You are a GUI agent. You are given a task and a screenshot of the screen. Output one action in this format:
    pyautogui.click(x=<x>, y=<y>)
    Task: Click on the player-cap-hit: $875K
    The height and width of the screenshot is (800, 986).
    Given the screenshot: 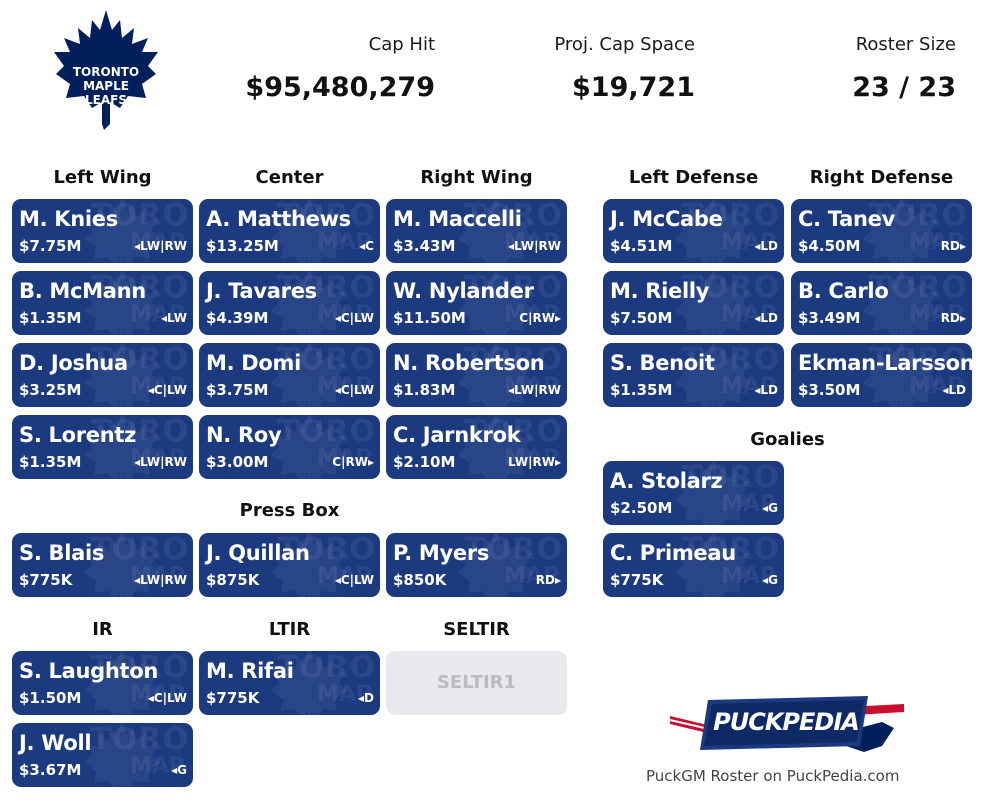 What is the action you would take?
    pyautogui.click(x=233, y=580)
    